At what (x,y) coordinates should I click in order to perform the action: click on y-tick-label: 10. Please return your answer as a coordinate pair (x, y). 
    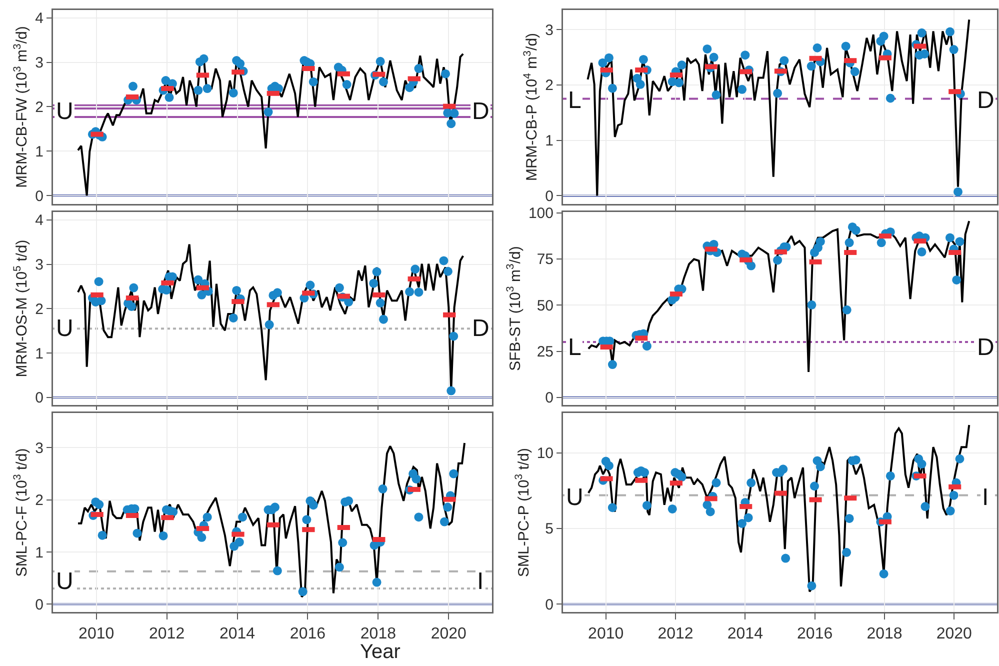
    Looking at the image, I should click on (545, 453).